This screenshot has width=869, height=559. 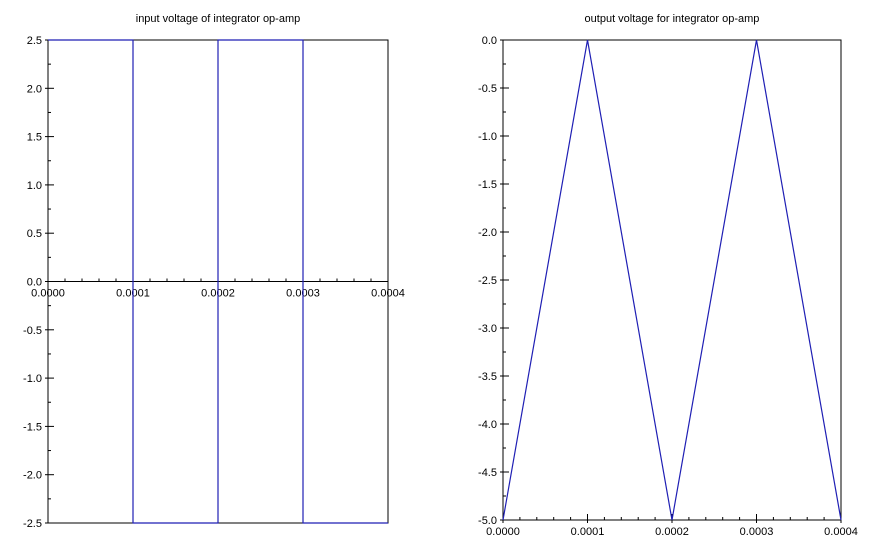 I want to click on y-tick-label: -3.5, so click(x=487, y=377).